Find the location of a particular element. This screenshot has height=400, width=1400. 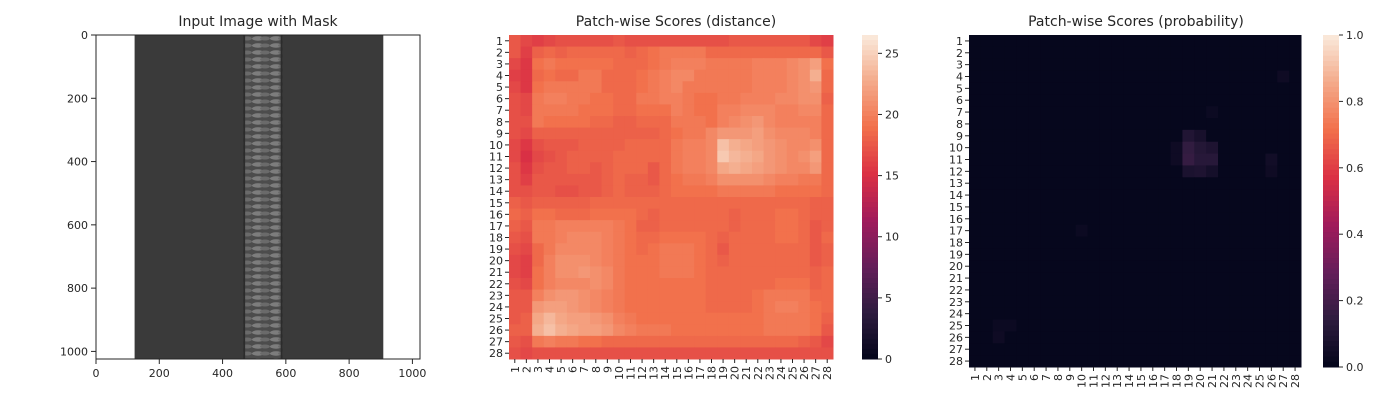

y-tick-label: 5 is located at coordinates (499, 87).